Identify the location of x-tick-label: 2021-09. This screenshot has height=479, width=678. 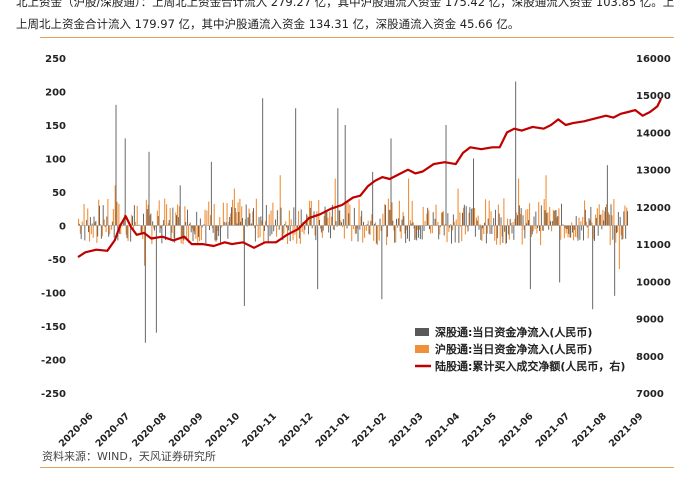
(626, 430).